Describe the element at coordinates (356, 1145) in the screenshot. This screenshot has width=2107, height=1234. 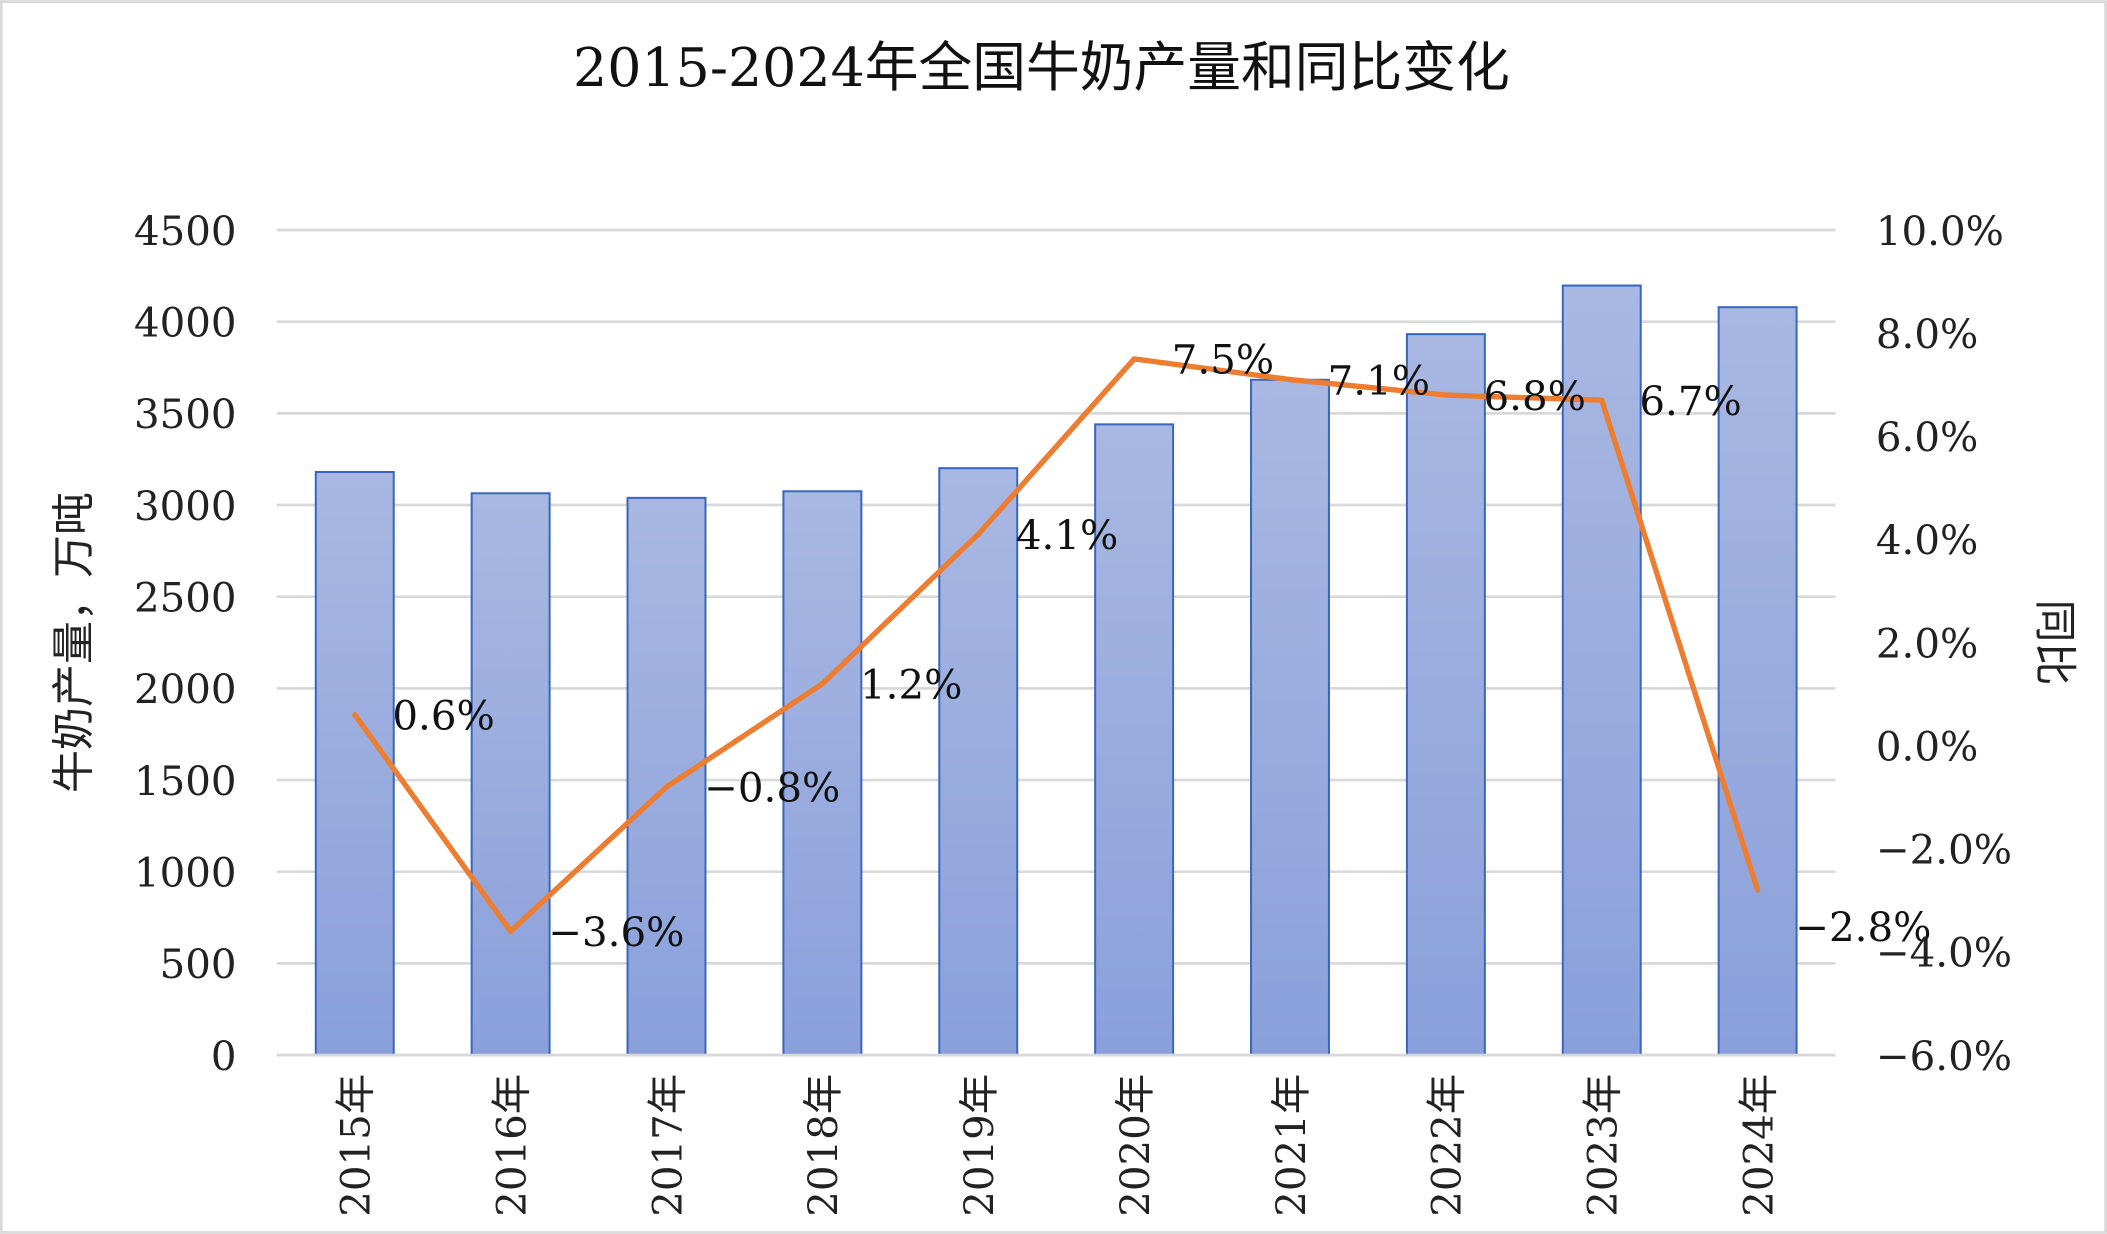
I see `x-tick-label: 2015年` at that location.